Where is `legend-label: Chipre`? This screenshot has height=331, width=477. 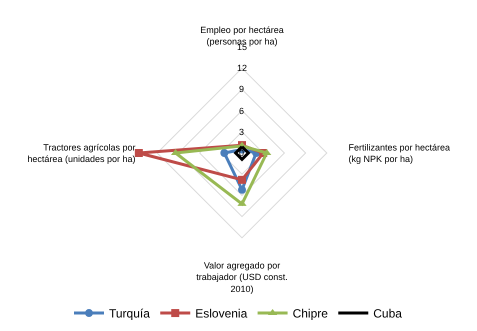
legend-label: Chipre is located at coordinates (310, 313).